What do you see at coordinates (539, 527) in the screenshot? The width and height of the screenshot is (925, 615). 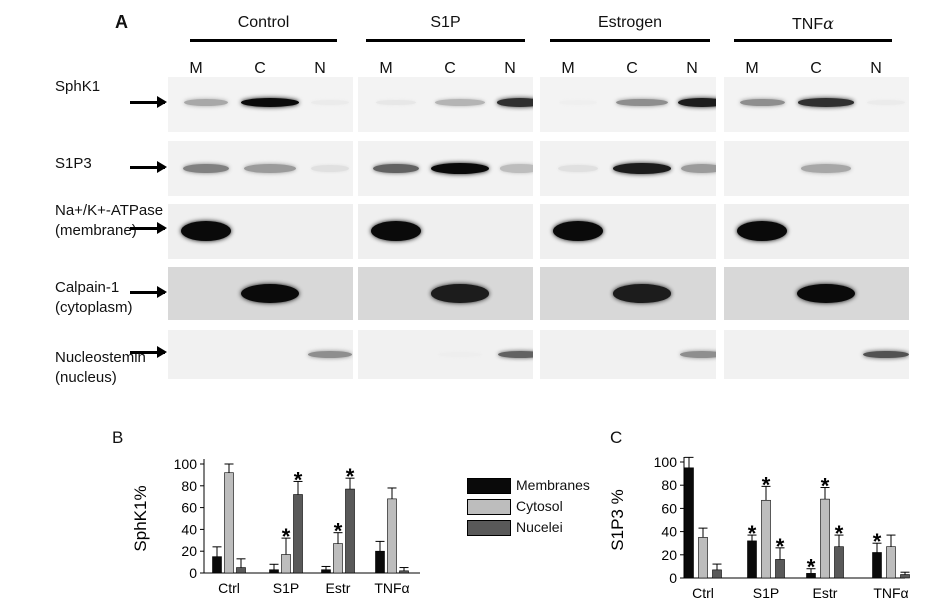 I see `legend-label: Nucelei` at bounding box center [539, 527].